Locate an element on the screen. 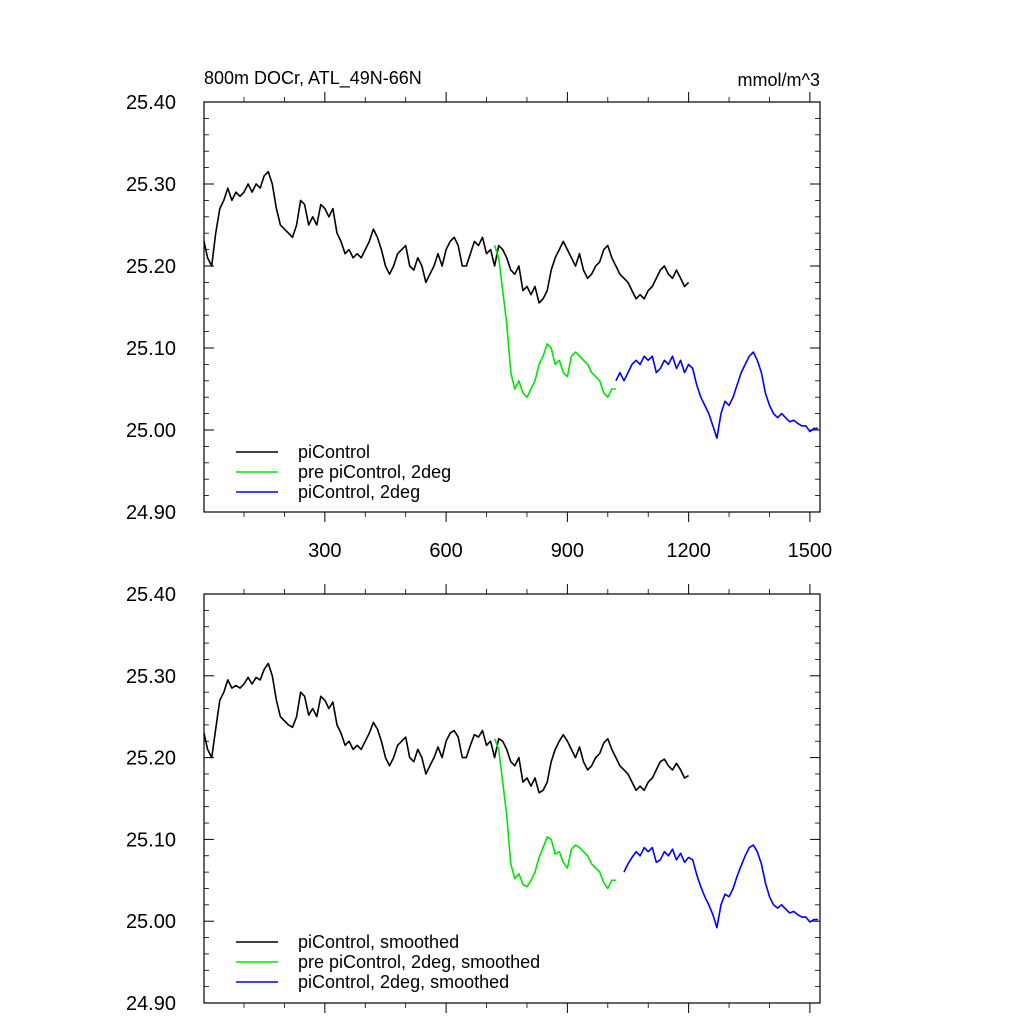 This screenshot has width=1024, height=1024. legend-label: piControl is located at coordinates (334, 452).